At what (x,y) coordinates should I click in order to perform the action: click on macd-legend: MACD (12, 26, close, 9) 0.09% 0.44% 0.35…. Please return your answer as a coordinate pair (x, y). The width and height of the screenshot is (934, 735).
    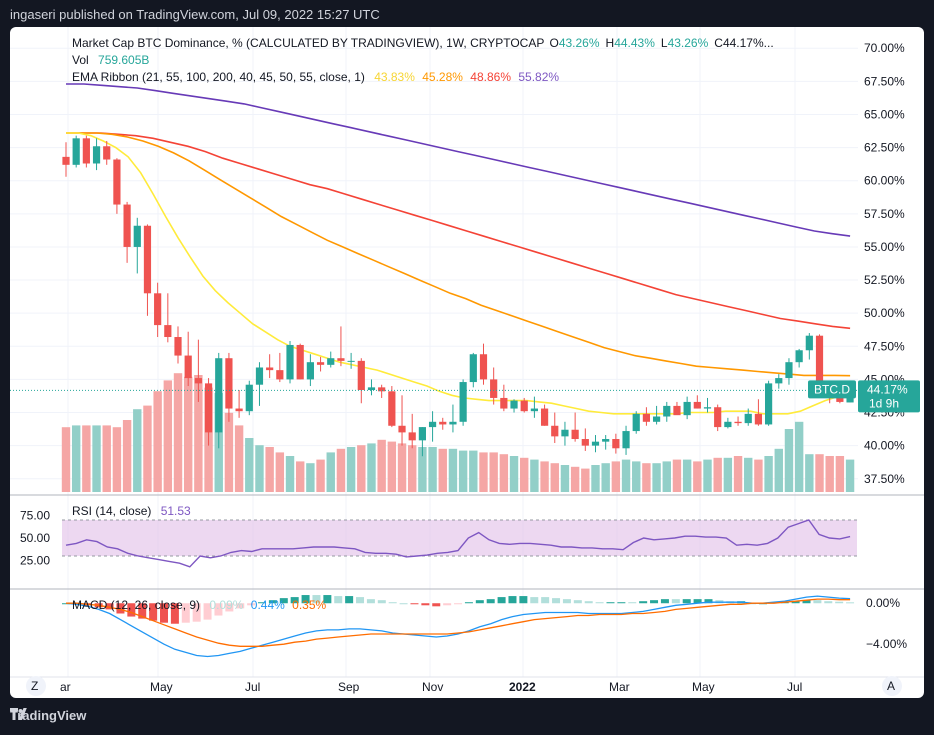
    Looking at the image, I should click on (199, 605).